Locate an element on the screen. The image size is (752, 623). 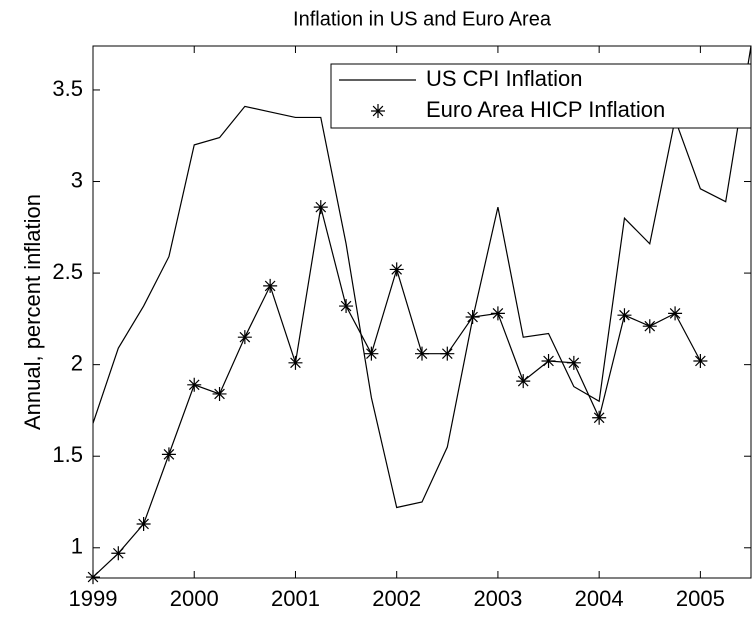
y-tick-label: 2.5 is located at coordinates (67, 271).